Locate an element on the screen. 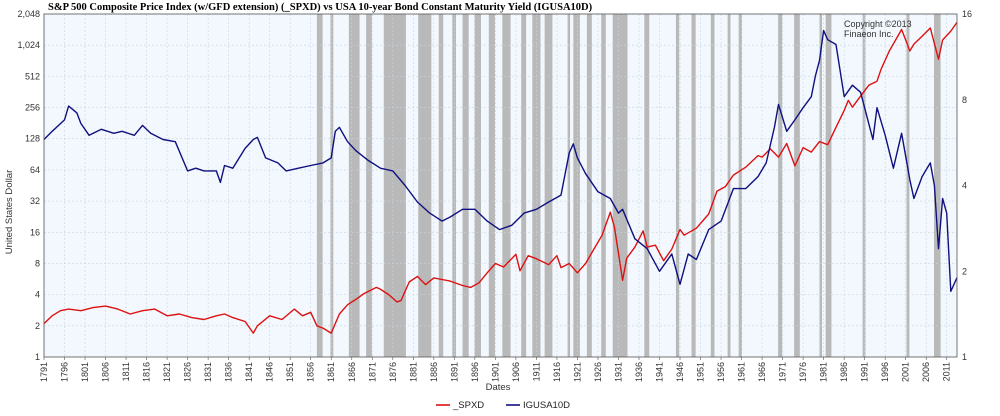  x-tick-label: 1856 is located at coordinates (311, 372).